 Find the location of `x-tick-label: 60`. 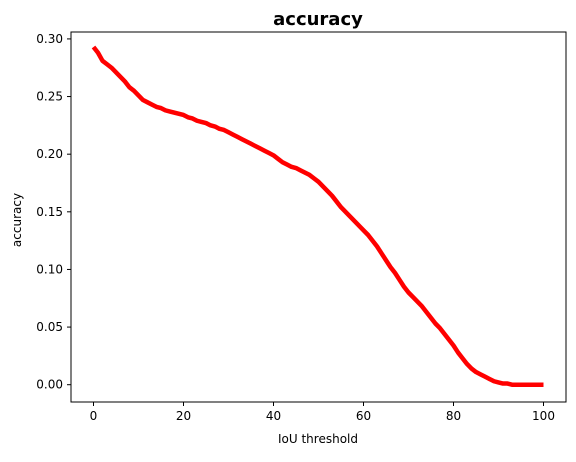

x-tick-label: 60 is located at coordinates (363, 416).